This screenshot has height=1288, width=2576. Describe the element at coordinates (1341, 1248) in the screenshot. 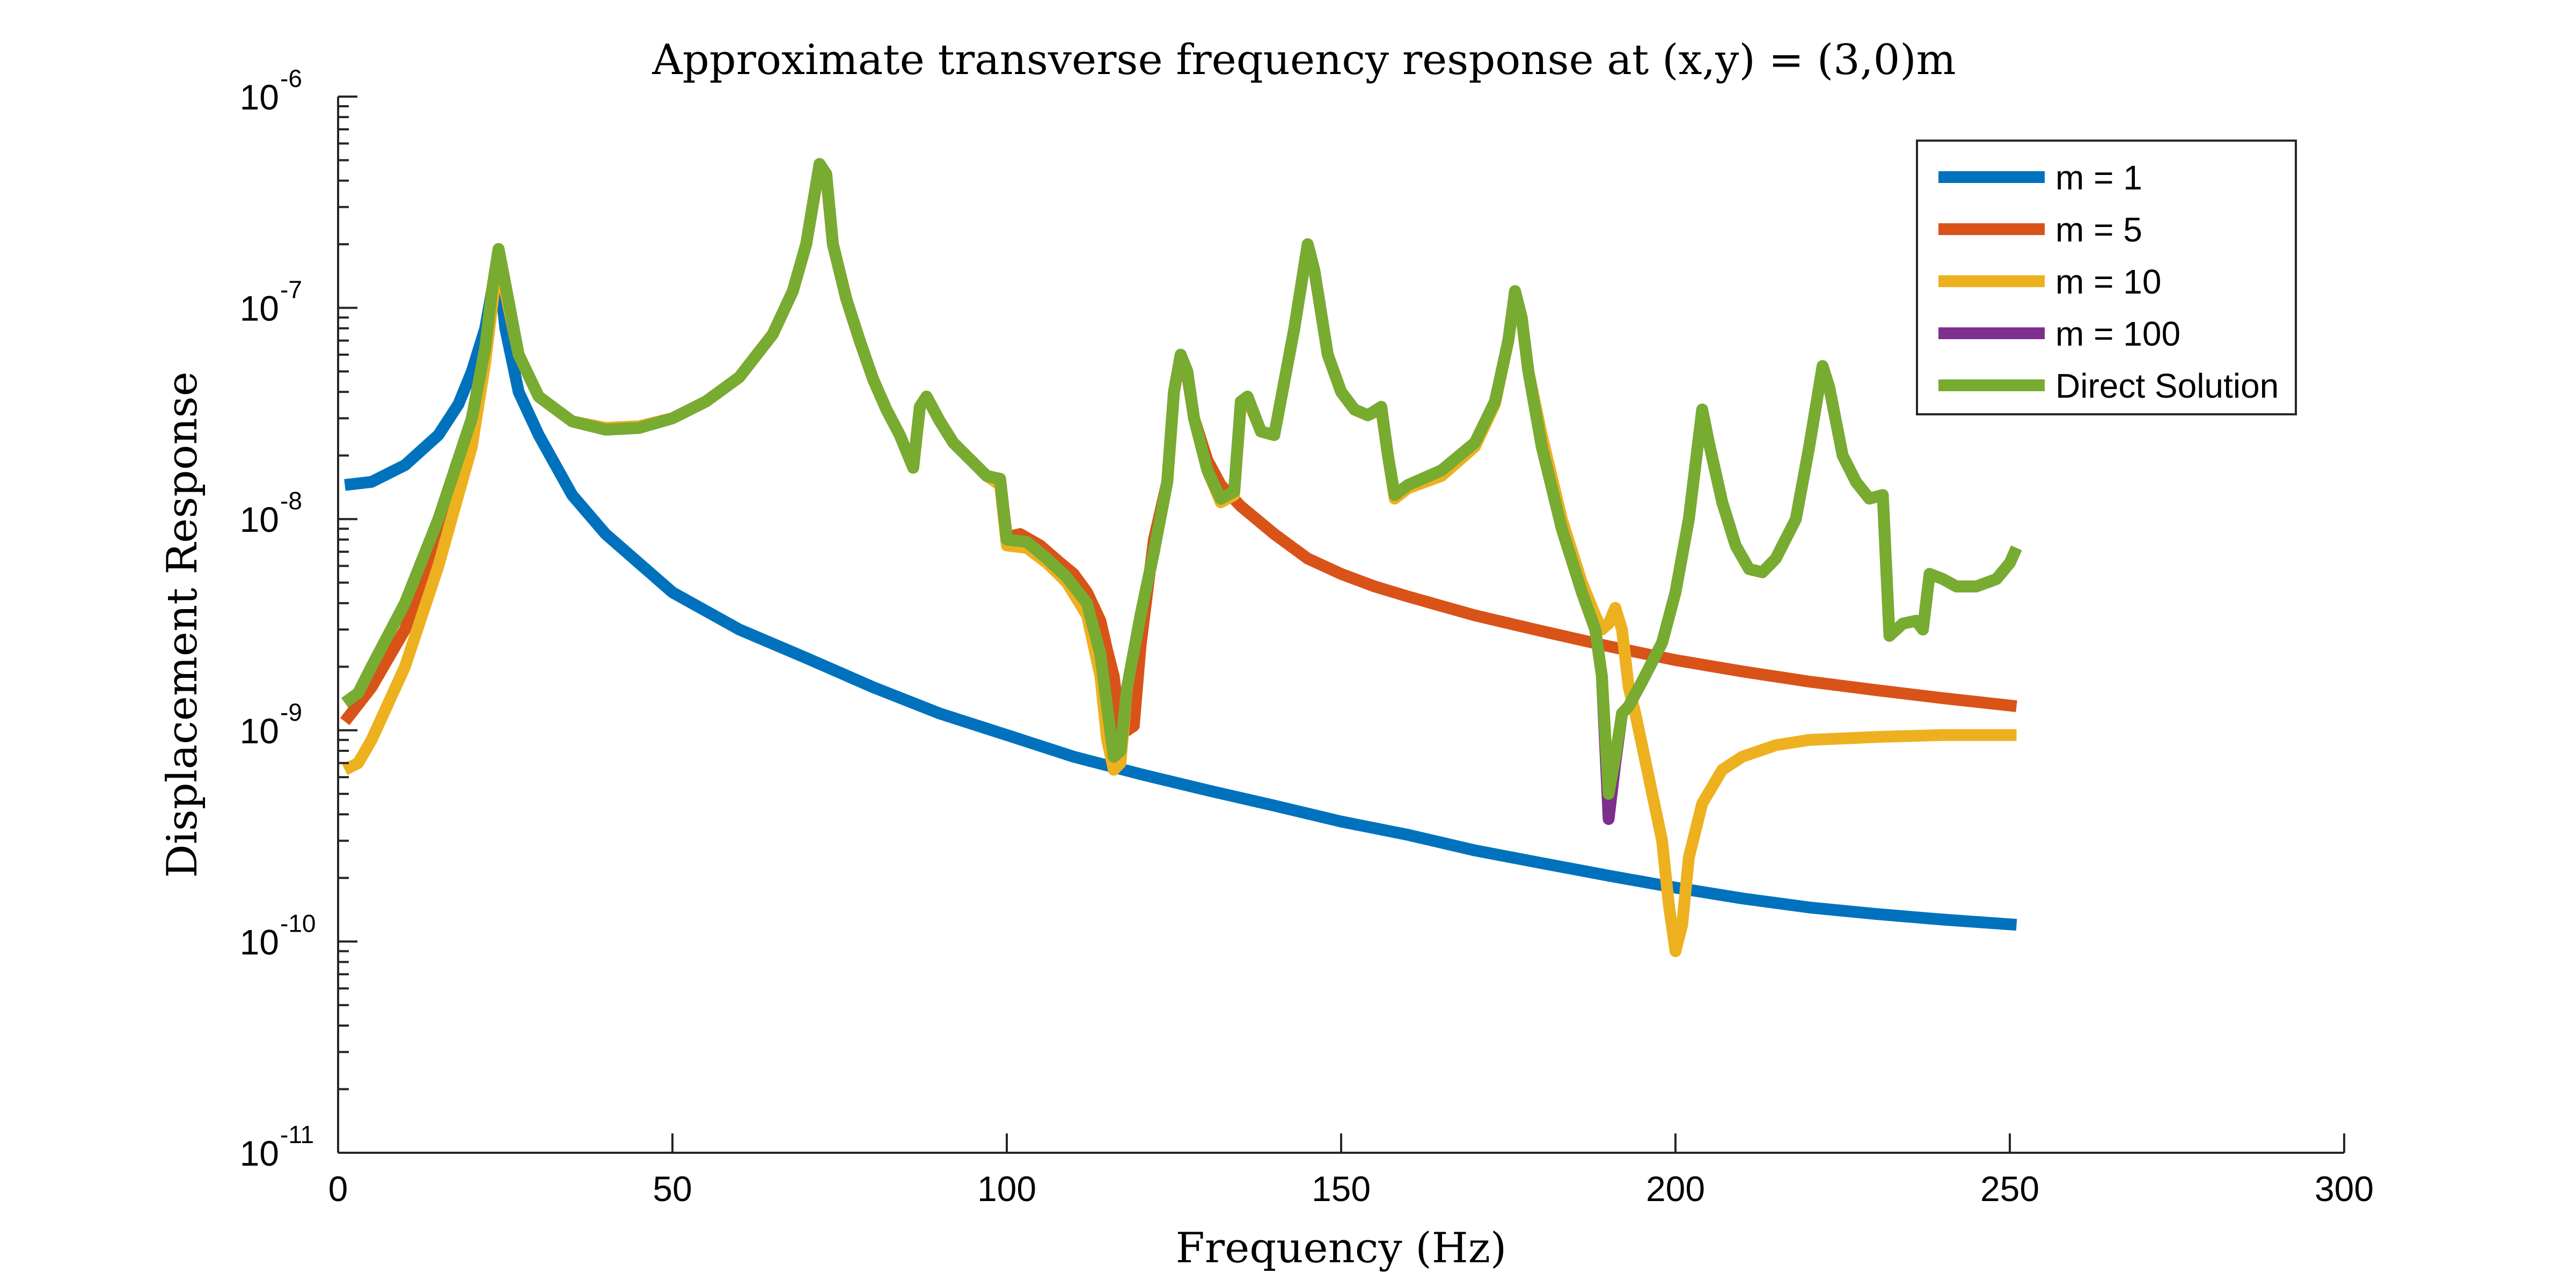

I see `x-axis-label: Frequency (Hz)` at that location.